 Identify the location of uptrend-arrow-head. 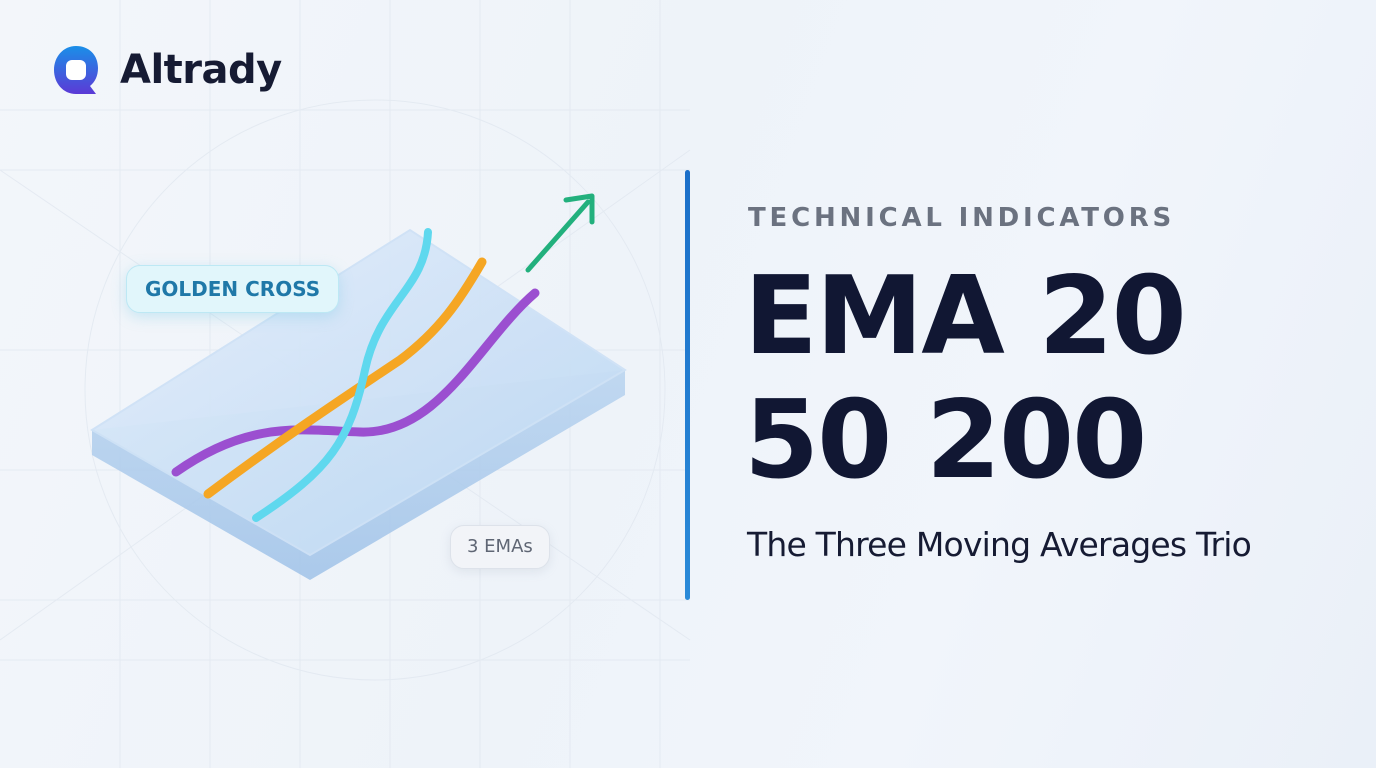
(579, 209).